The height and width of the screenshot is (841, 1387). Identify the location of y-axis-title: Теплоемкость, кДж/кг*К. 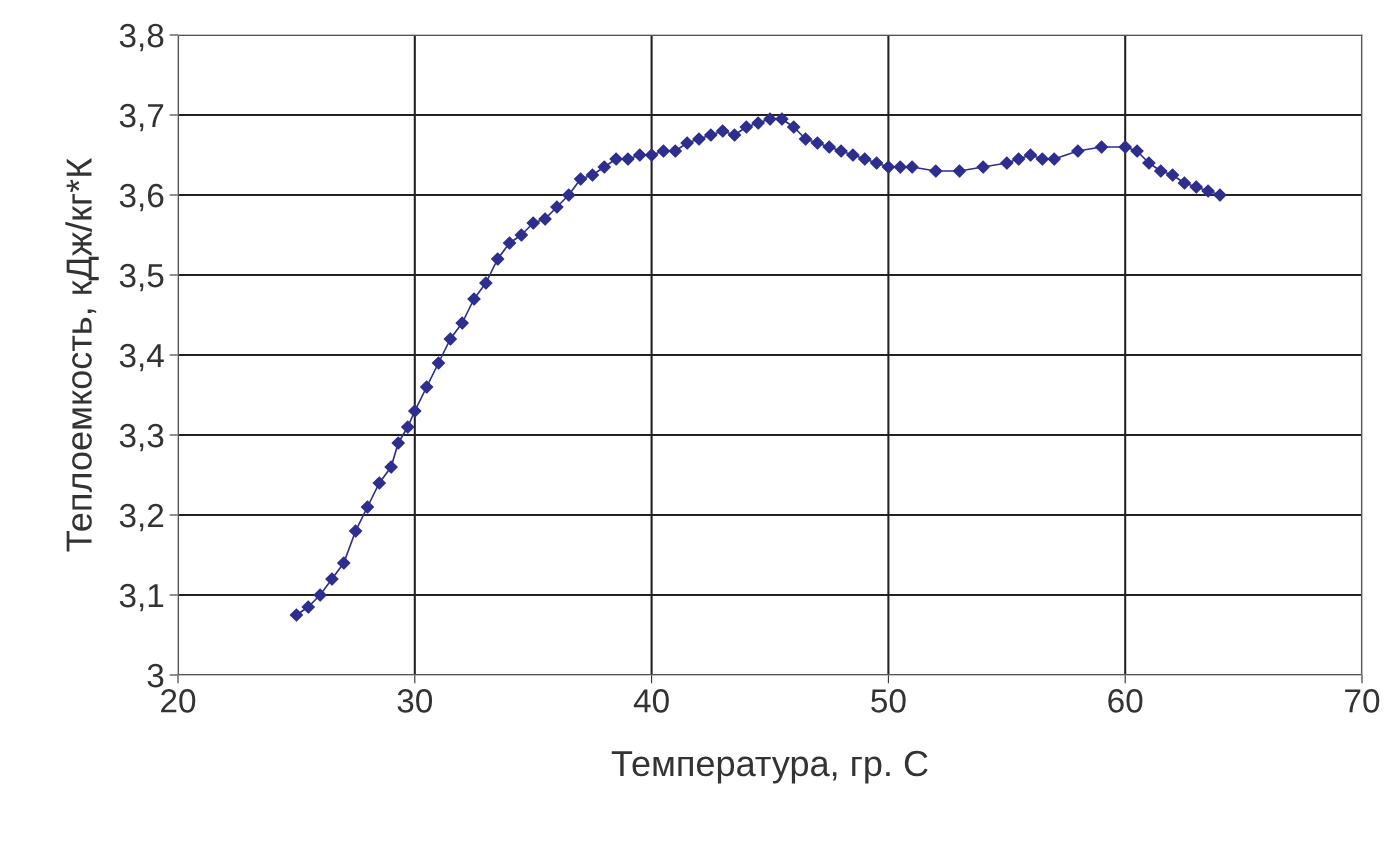
(82, 355).